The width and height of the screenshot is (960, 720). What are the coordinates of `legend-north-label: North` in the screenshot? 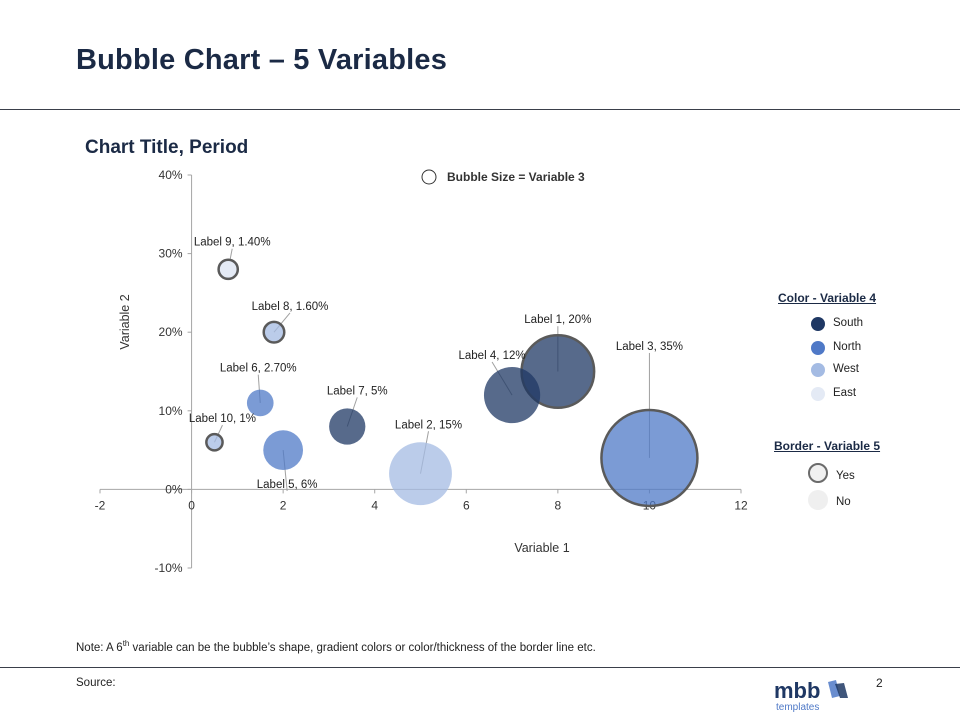 It's located at (847, 347).